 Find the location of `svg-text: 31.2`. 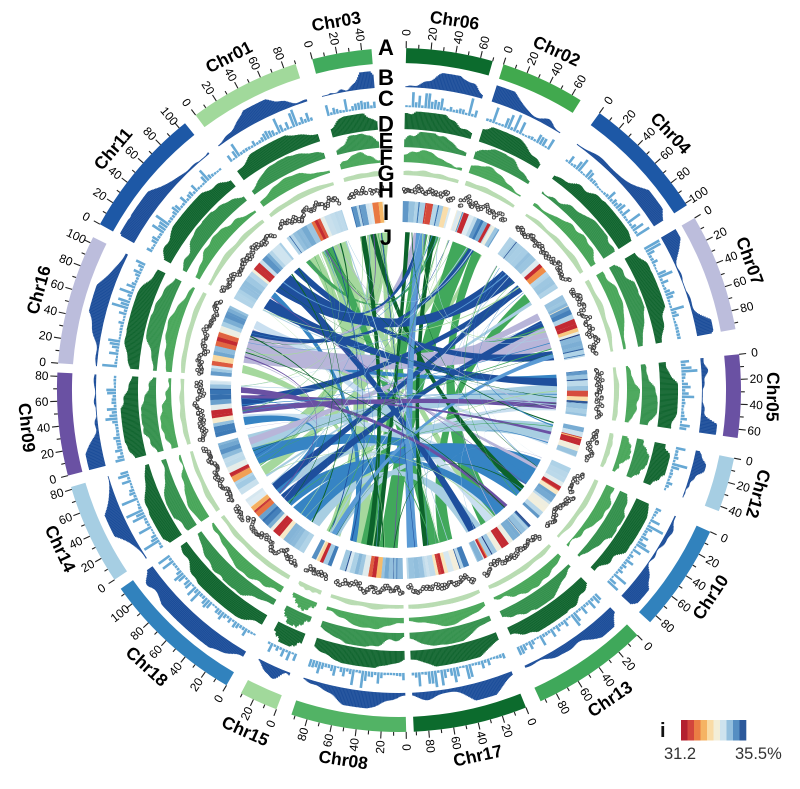

svg-text: 31.2 is located at coordinates (680, 754).